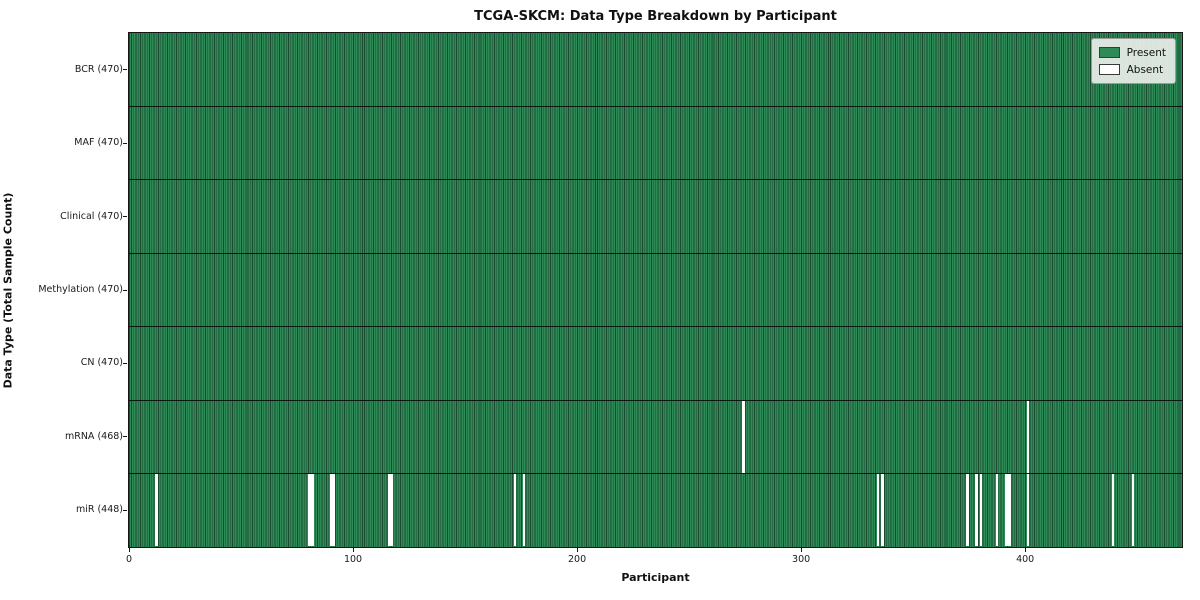 The width and height of the screenshot is (1200, 600). I want to click on y-tick-label-CN: CN (470), so click(101, 363).